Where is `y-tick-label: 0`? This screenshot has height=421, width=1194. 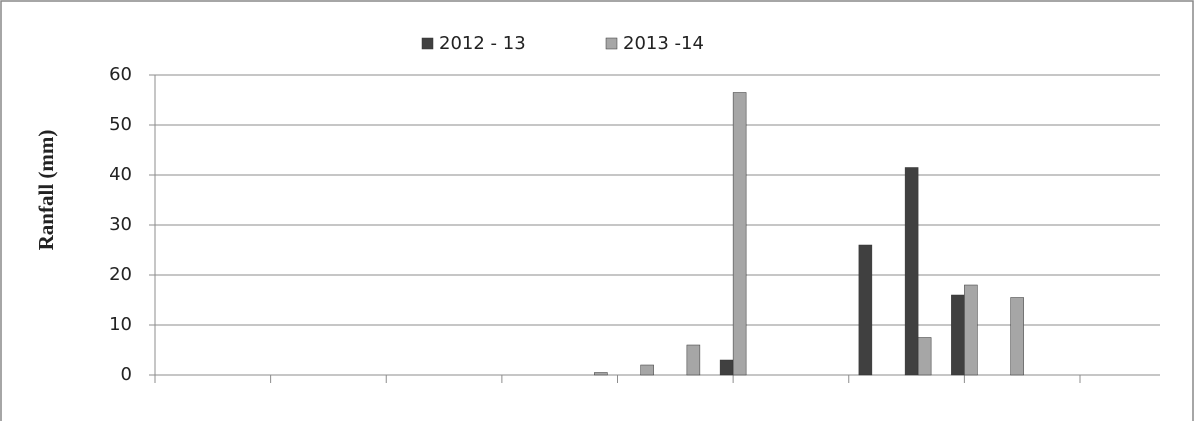
y-tick-label: 0 is located at coordinates (126, 374).